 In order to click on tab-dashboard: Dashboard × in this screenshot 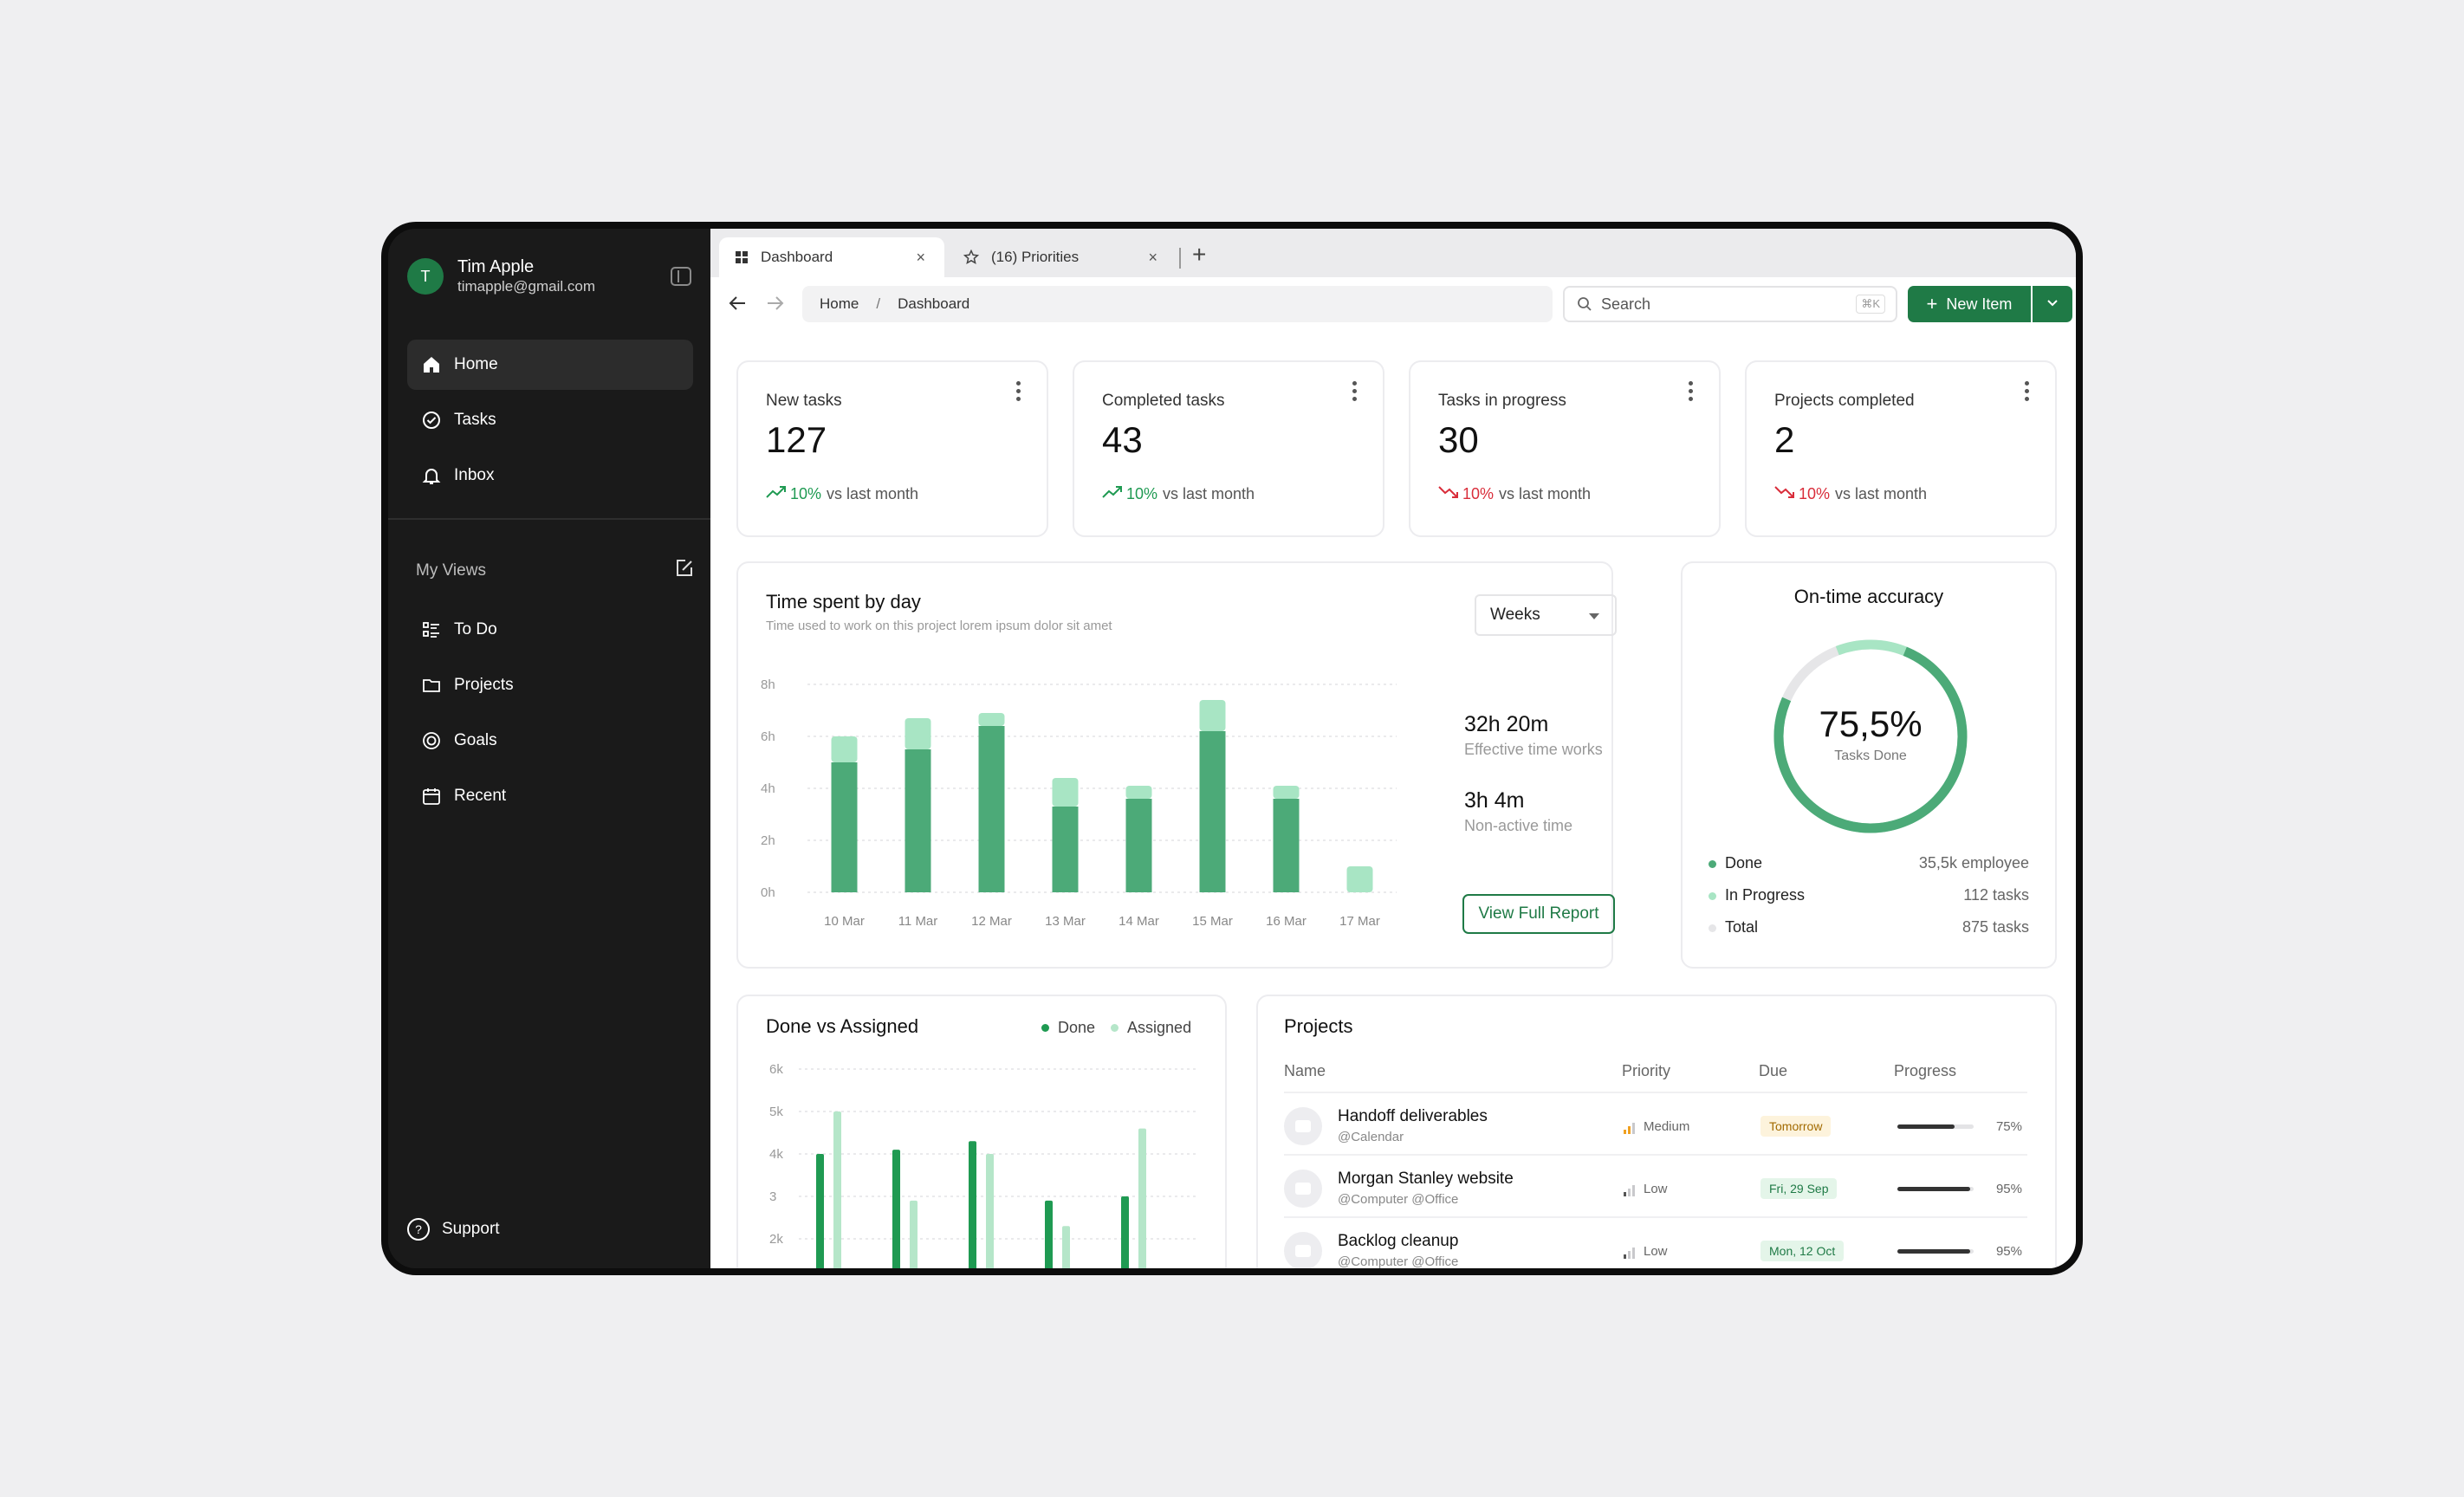, I will do `click(832, 257)`.